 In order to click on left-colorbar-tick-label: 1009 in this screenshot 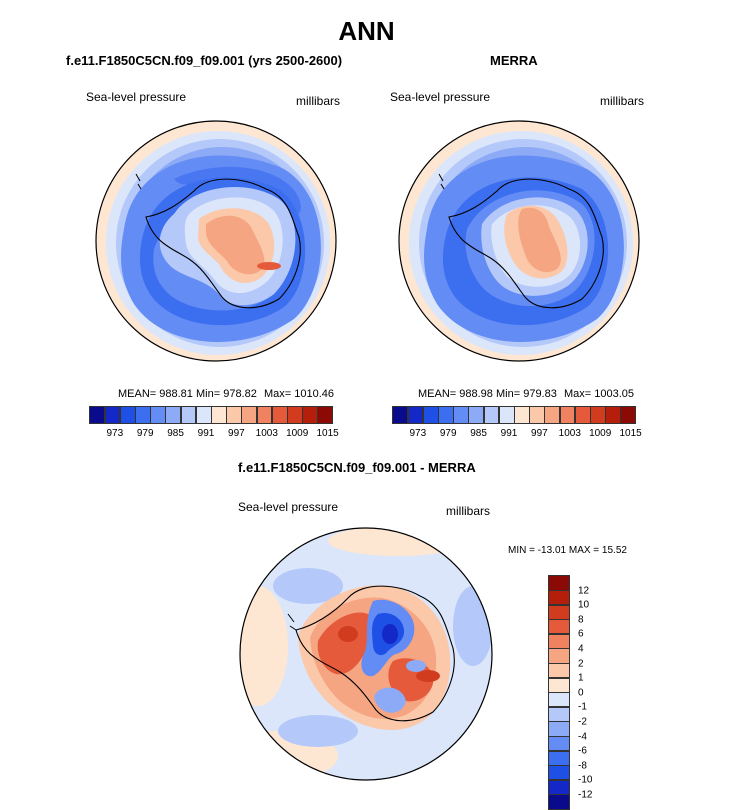, I will do `click(297, 433)`.